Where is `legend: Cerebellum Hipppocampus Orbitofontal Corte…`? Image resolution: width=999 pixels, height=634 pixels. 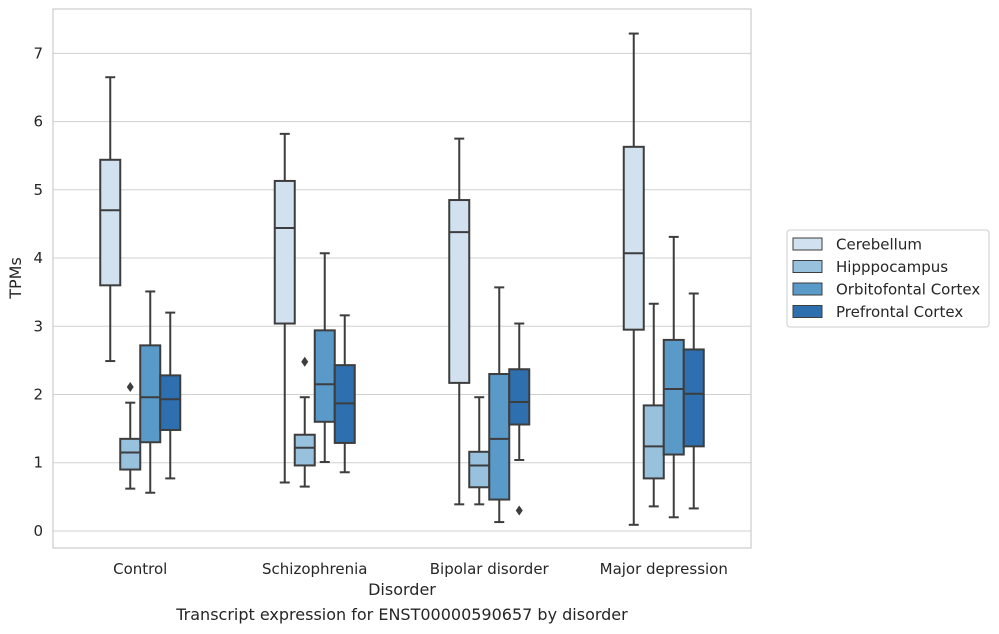 legend: Cerebellum Hipppocampus Orbitofontal Corte… is located at coordinates (888, 278).